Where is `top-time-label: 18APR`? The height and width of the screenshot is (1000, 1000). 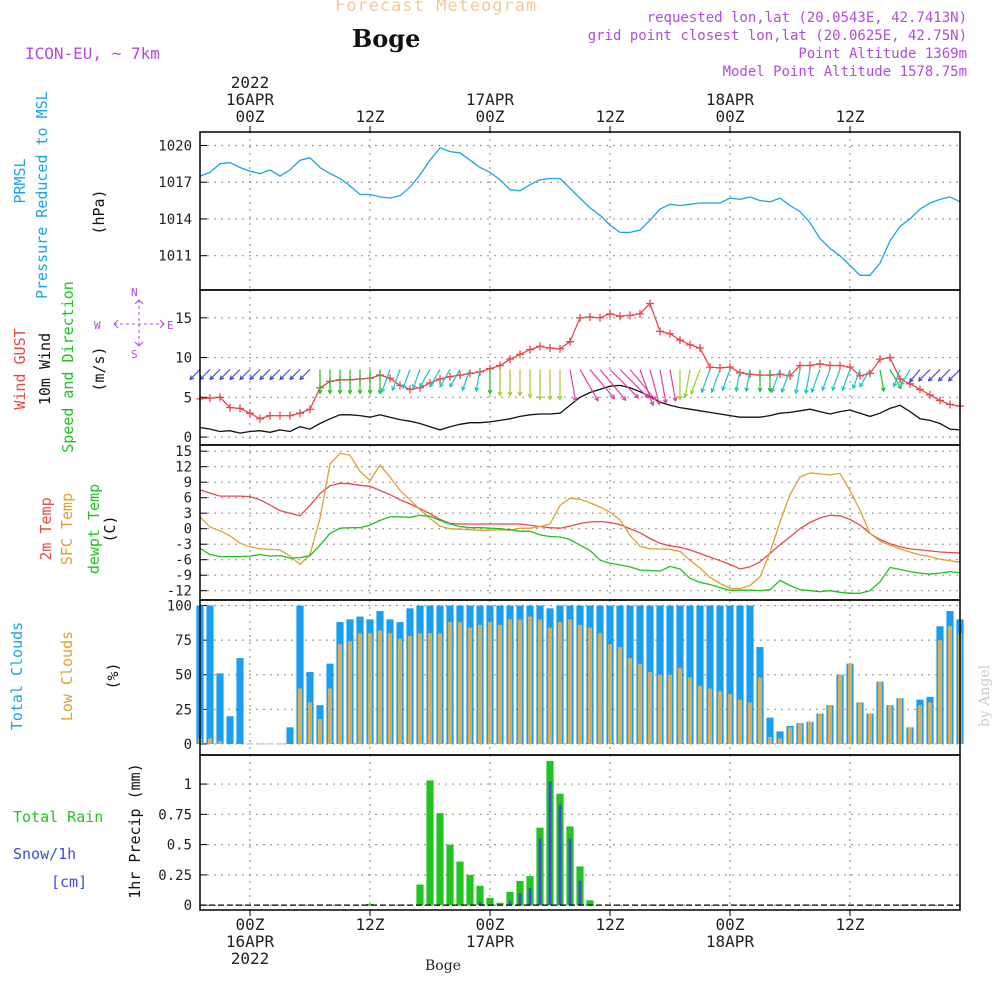
top-time-label: 18APR is located at coordinates (730, 99).